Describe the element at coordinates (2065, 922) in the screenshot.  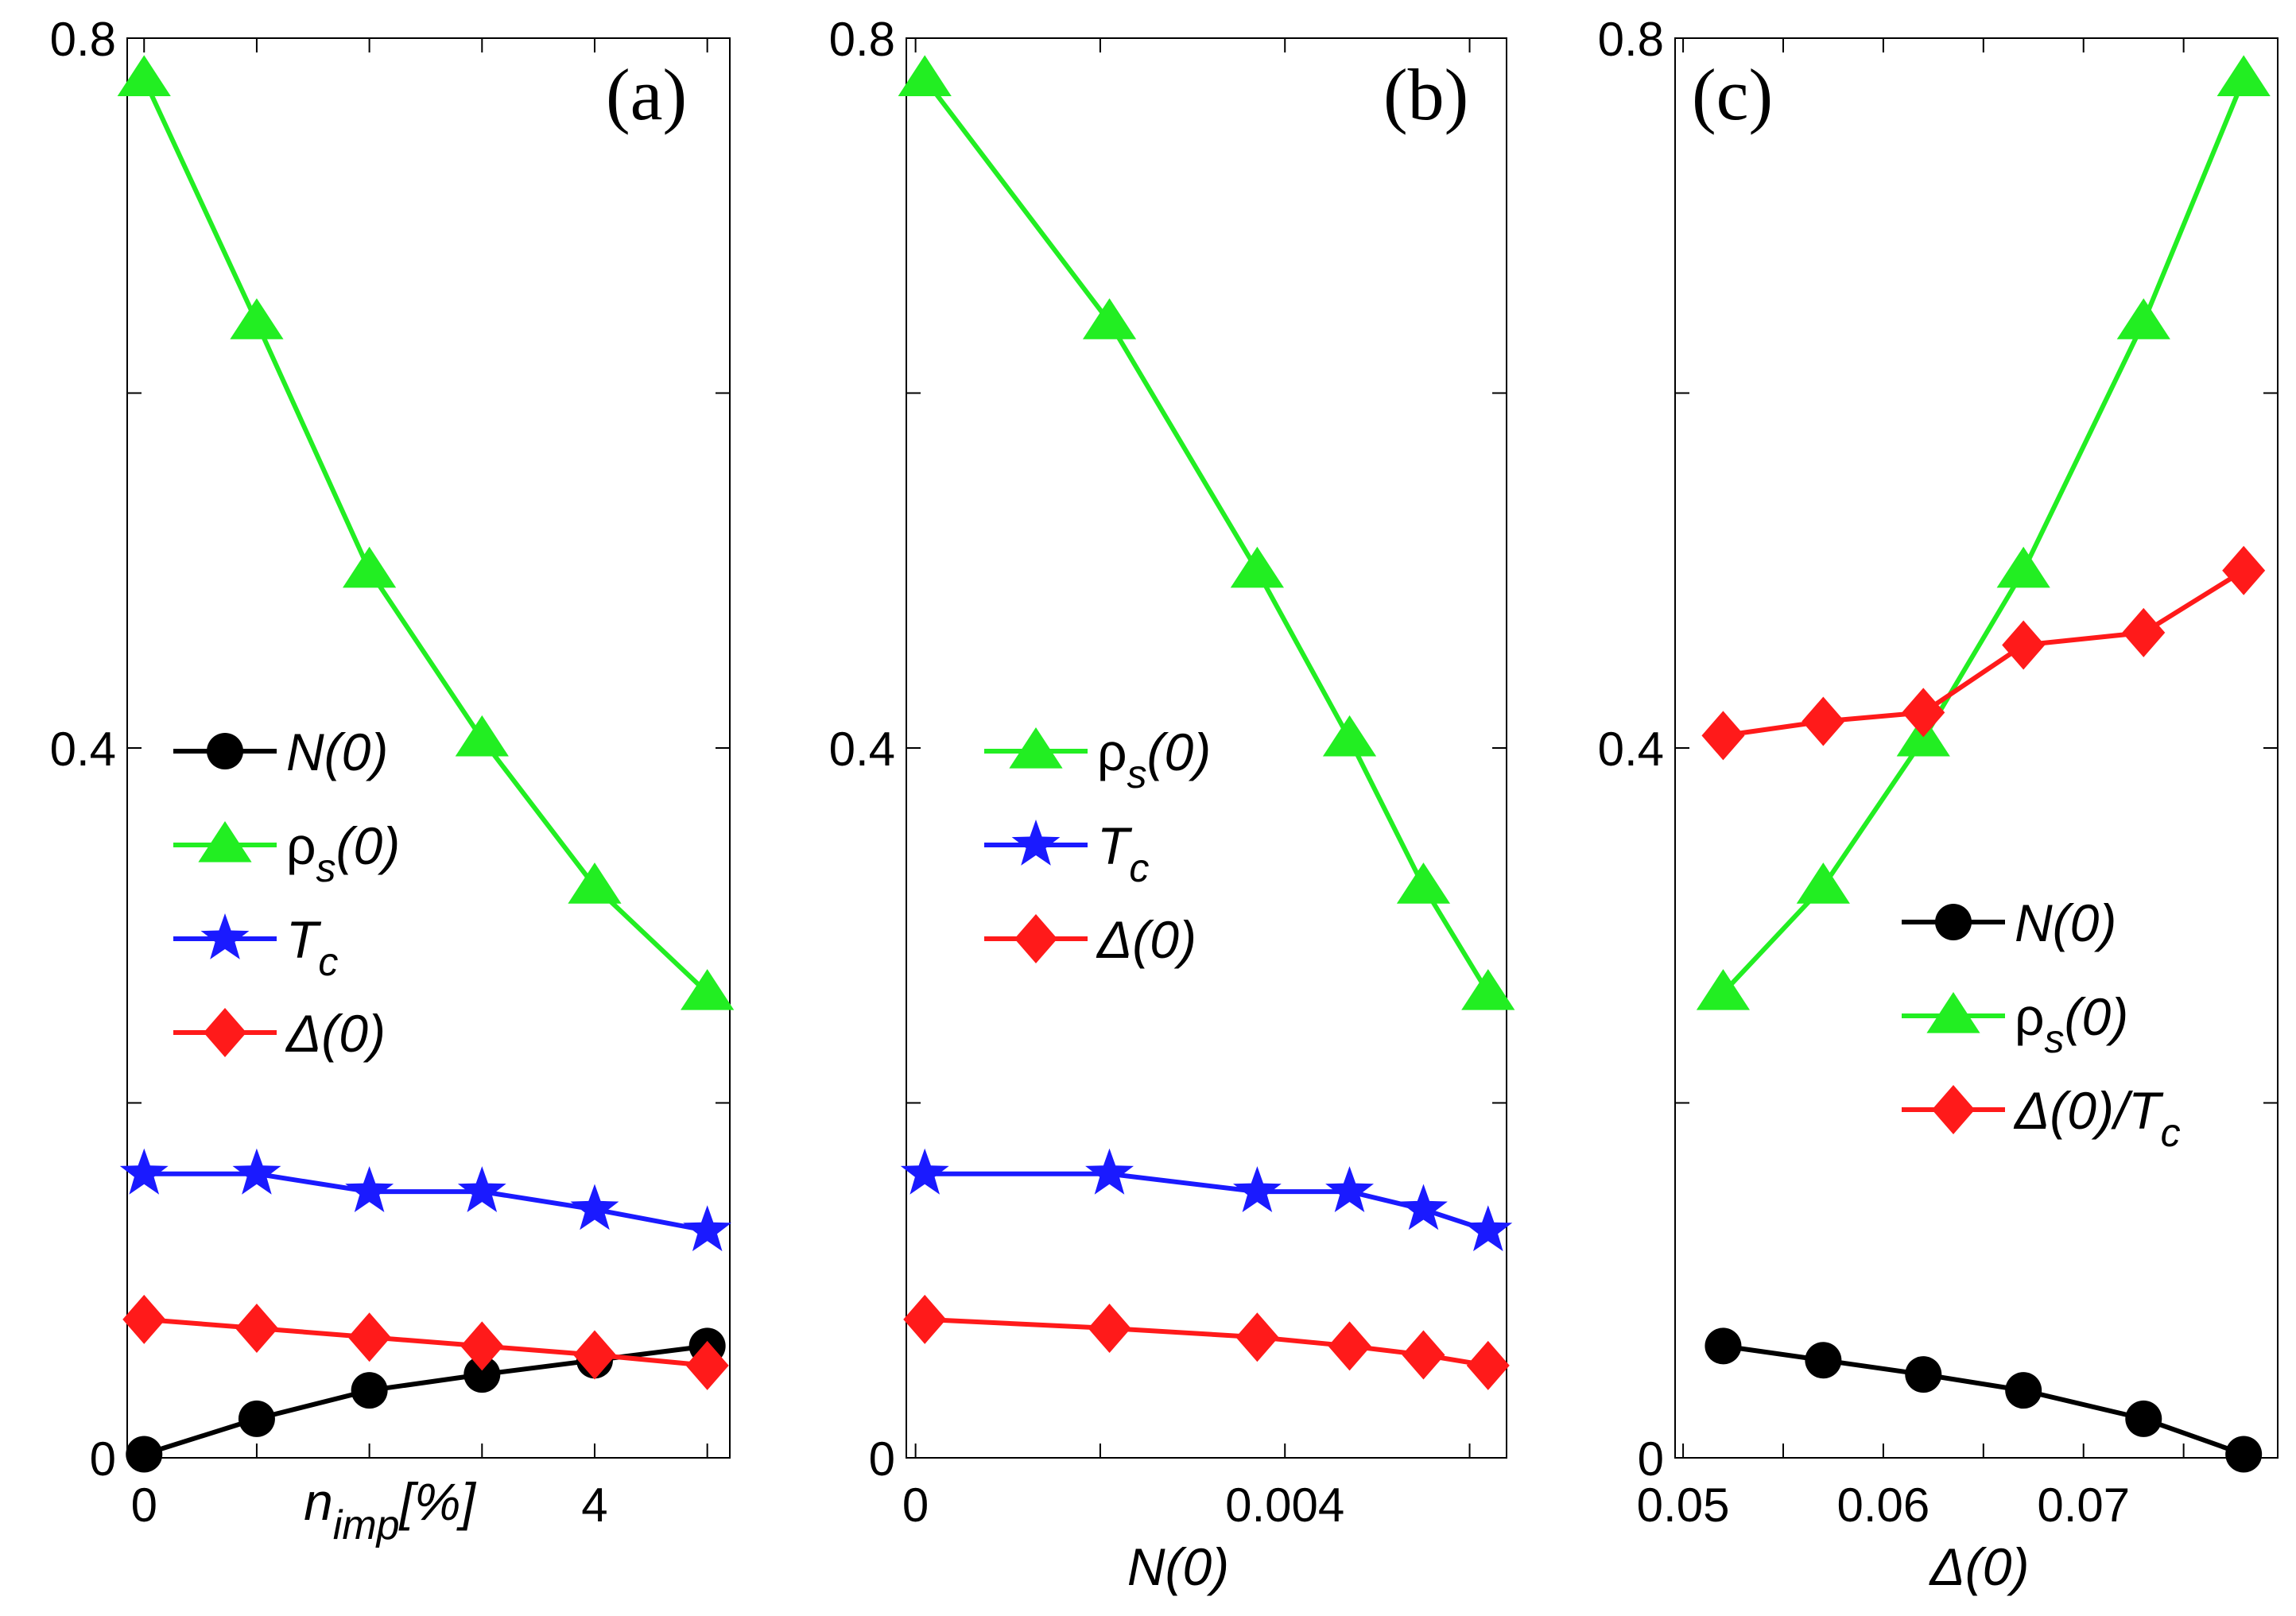
I see `legend-label: N(0)` at that location.